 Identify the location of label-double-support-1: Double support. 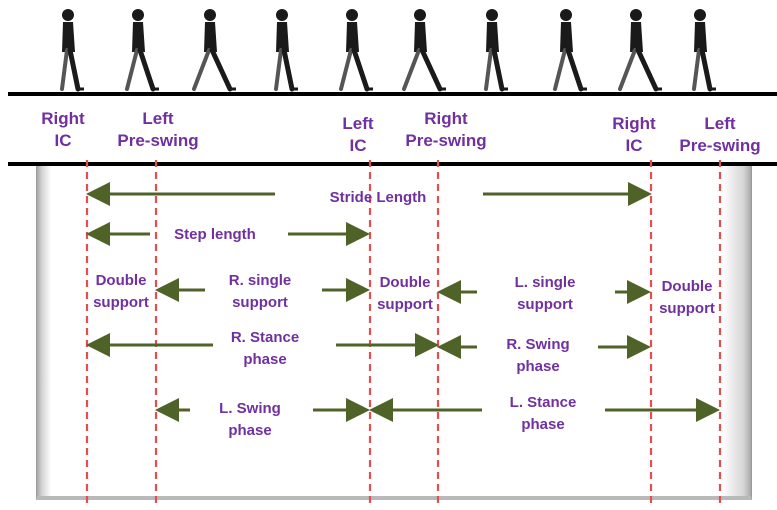
(121, 291).